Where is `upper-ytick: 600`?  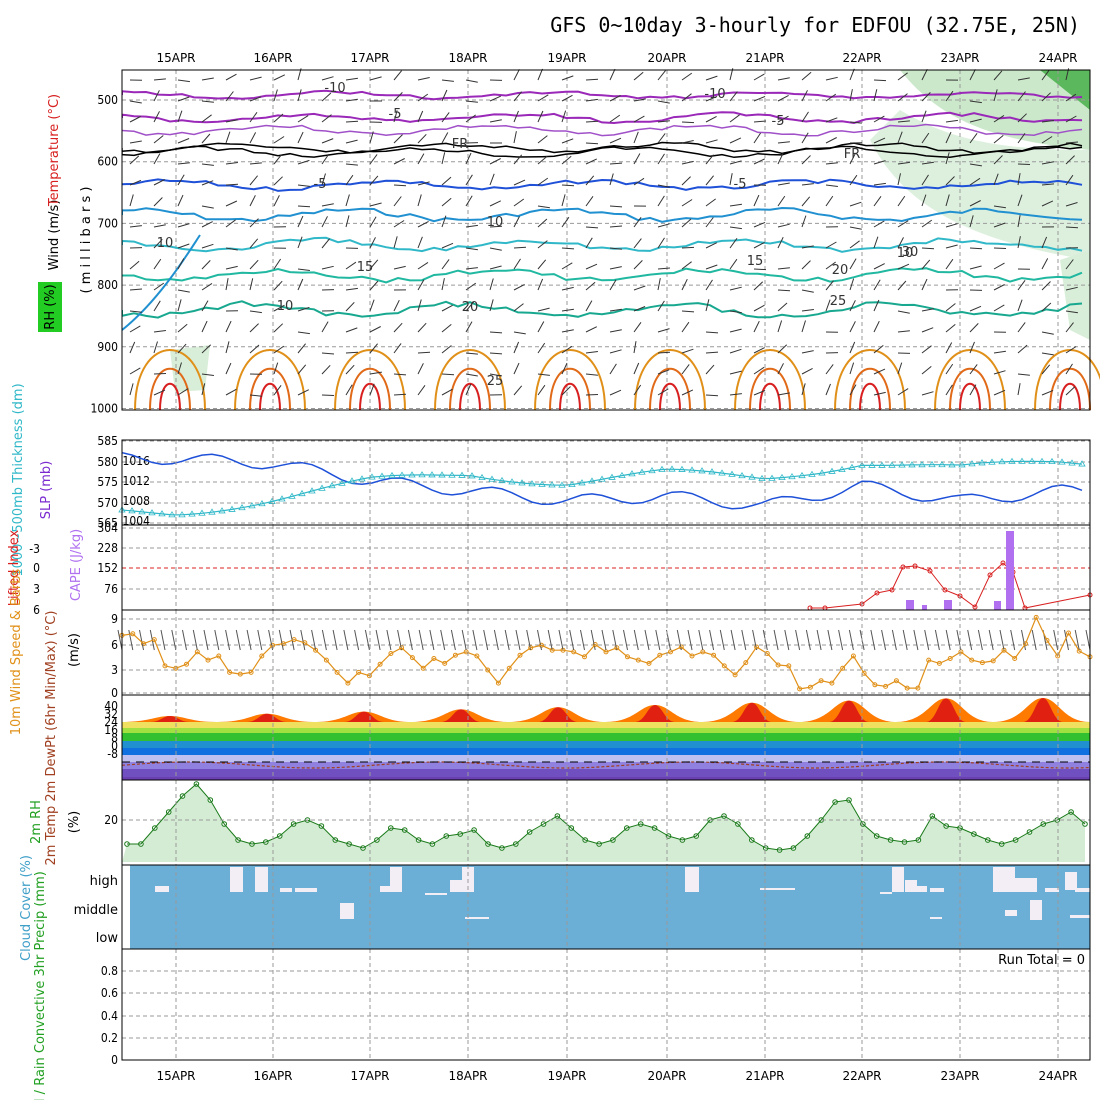
upper-ytick: 600 is located at coordinates (107, 162).